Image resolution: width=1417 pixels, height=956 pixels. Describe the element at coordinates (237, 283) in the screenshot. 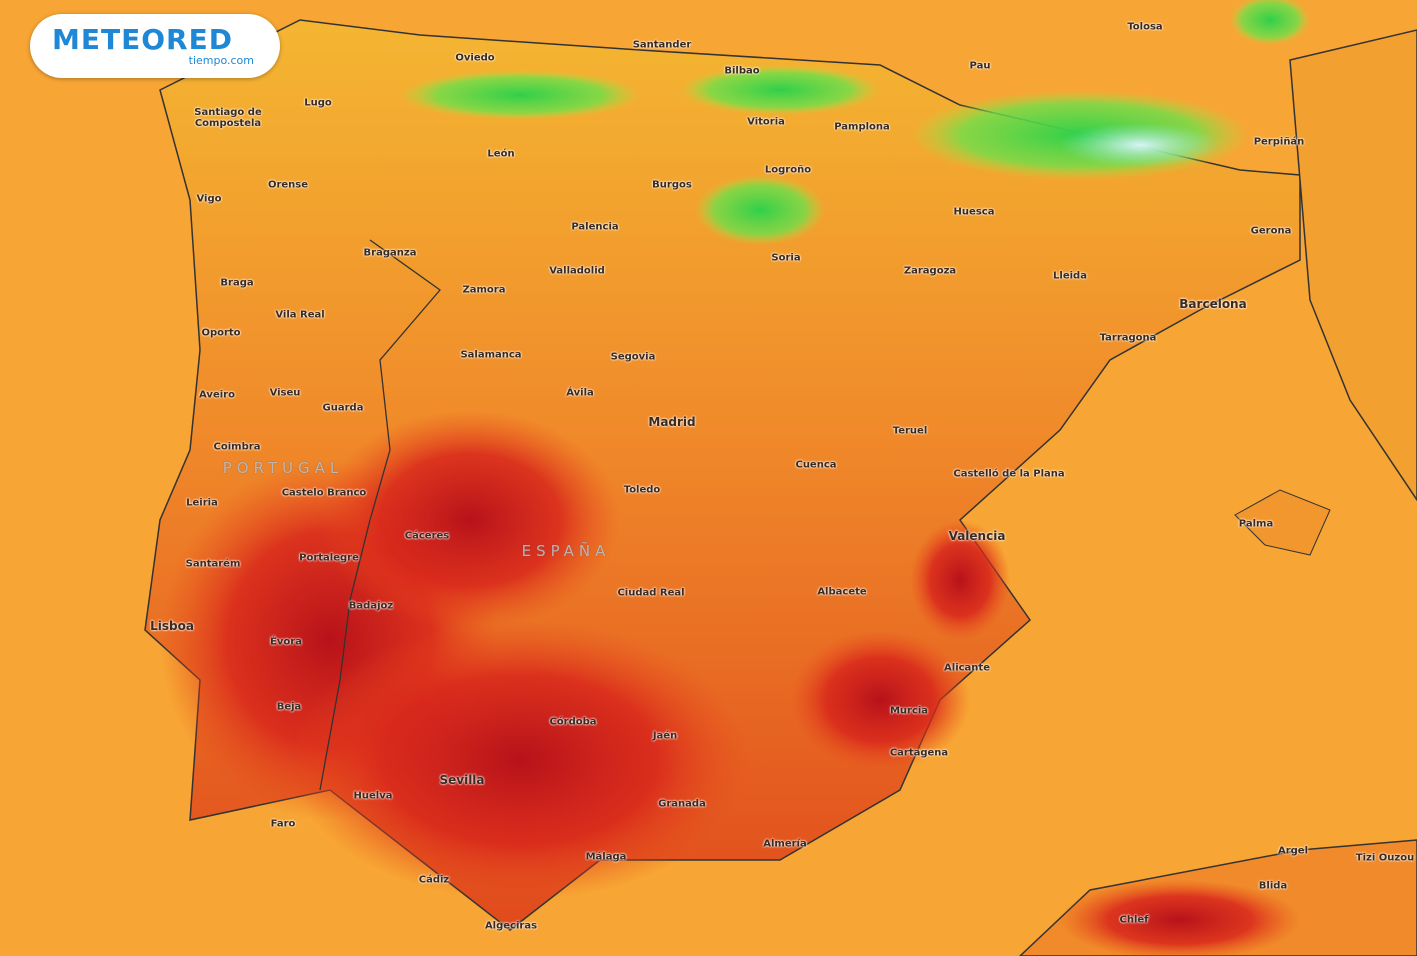

I see `city-label: Braga` at that location.